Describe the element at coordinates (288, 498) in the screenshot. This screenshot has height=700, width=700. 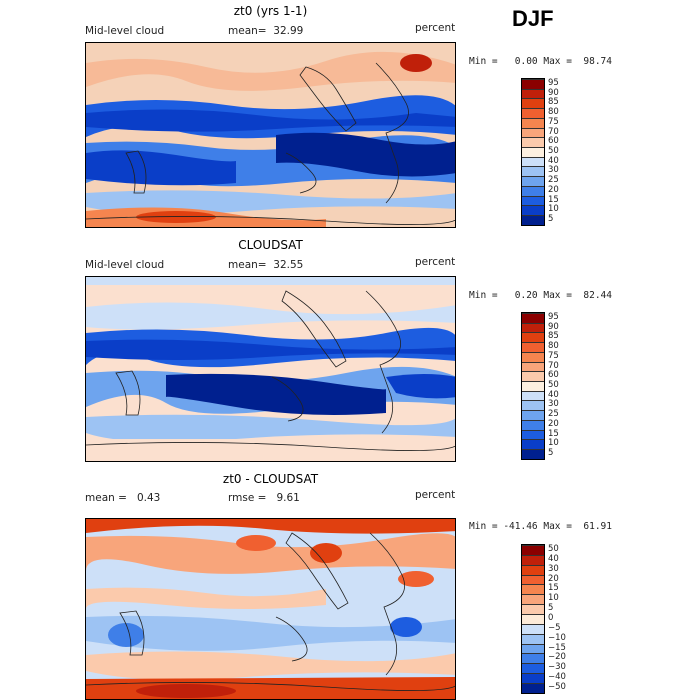
I see `stat-value: 9.61` at that location.